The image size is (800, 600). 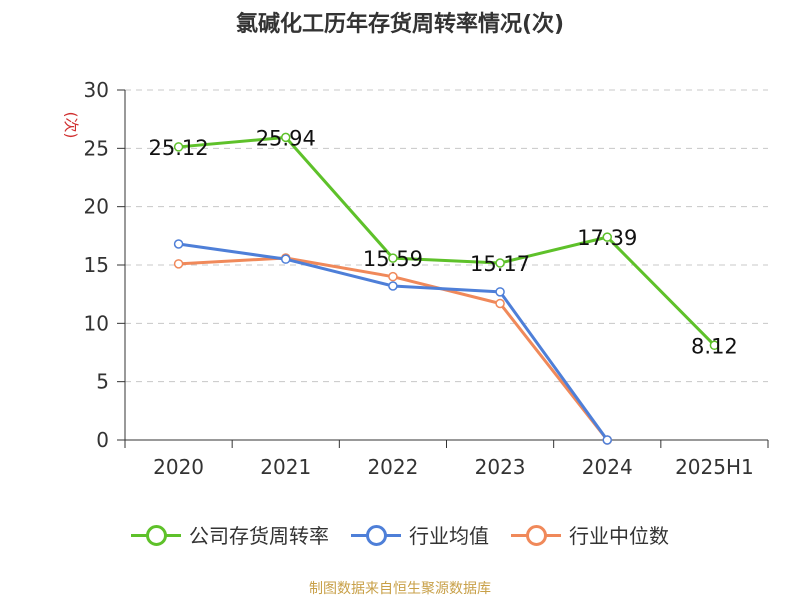 What do you see at coordinates (453, 467) in the screenshot?
I see `x-tick-labels: 2020 2021 2022 2023 2024 2025H1` at bounding box center [453, 467].